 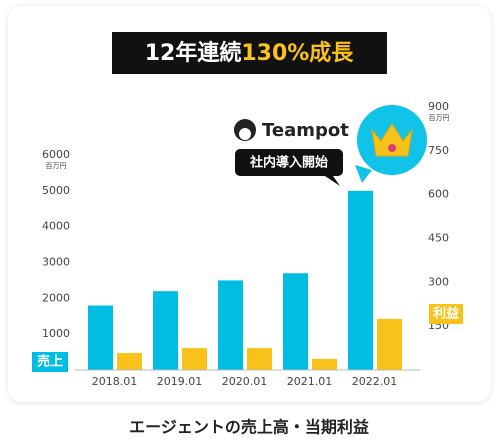 I want to click on callout-box, so click(x=289, y=162).